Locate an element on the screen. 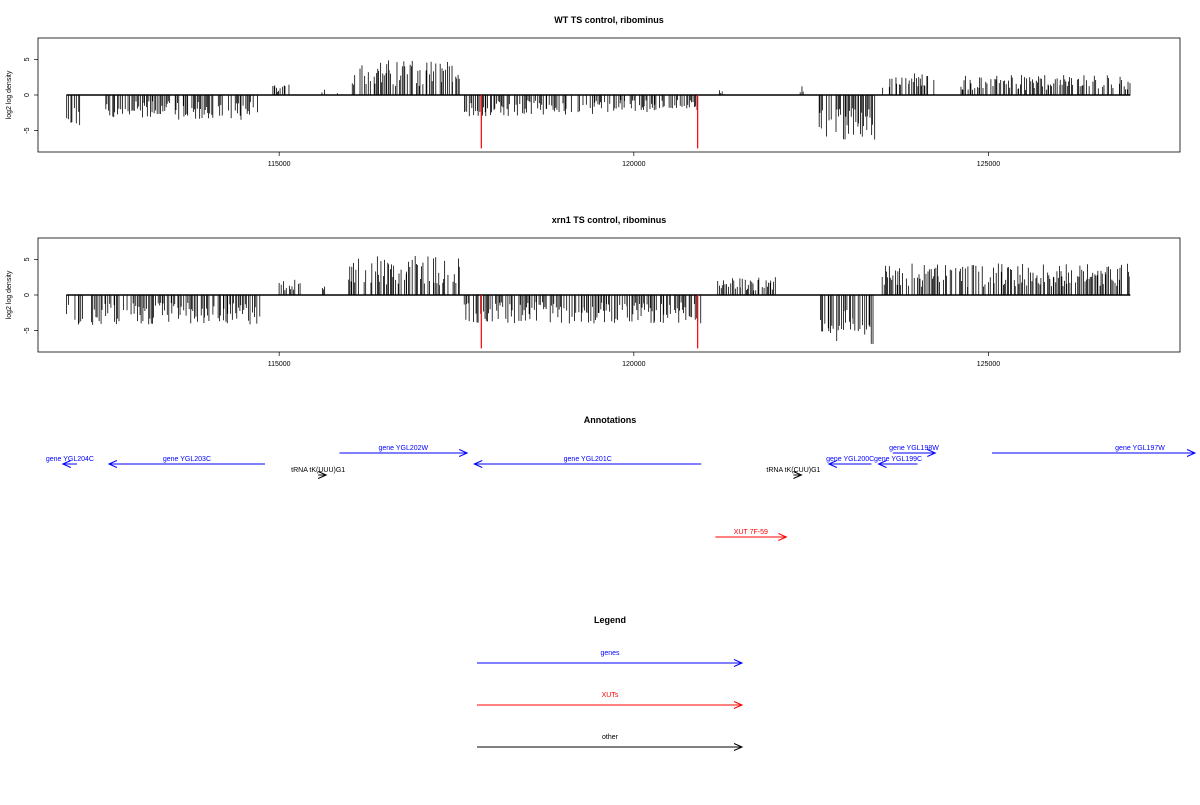 This screenshot has height=805, width=1200. feature-label: gene YGL202W is located at coordinates (403, 448).